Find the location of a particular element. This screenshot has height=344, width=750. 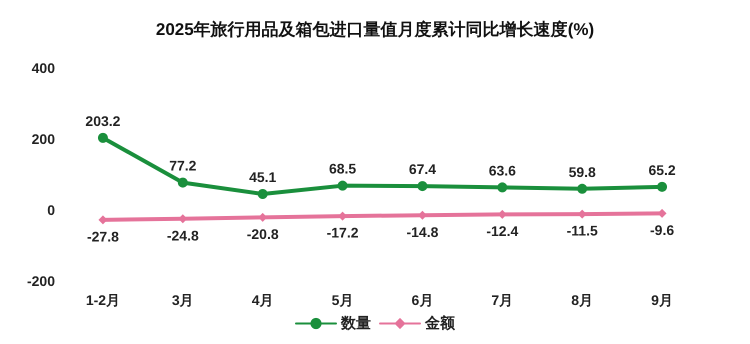

y-tick-label: 200 is located at coordinates (44, 139).